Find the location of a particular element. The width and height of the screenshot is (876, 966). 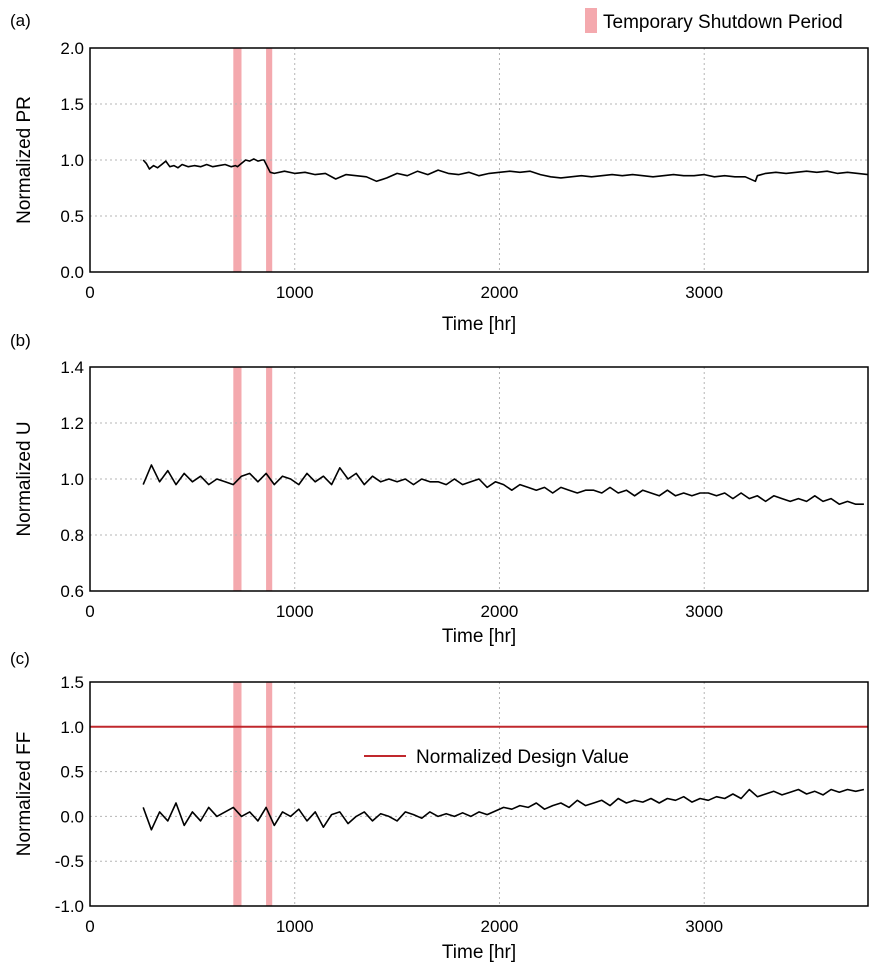

y-tick-label: -1.0 is located at coordinates (69, 906).